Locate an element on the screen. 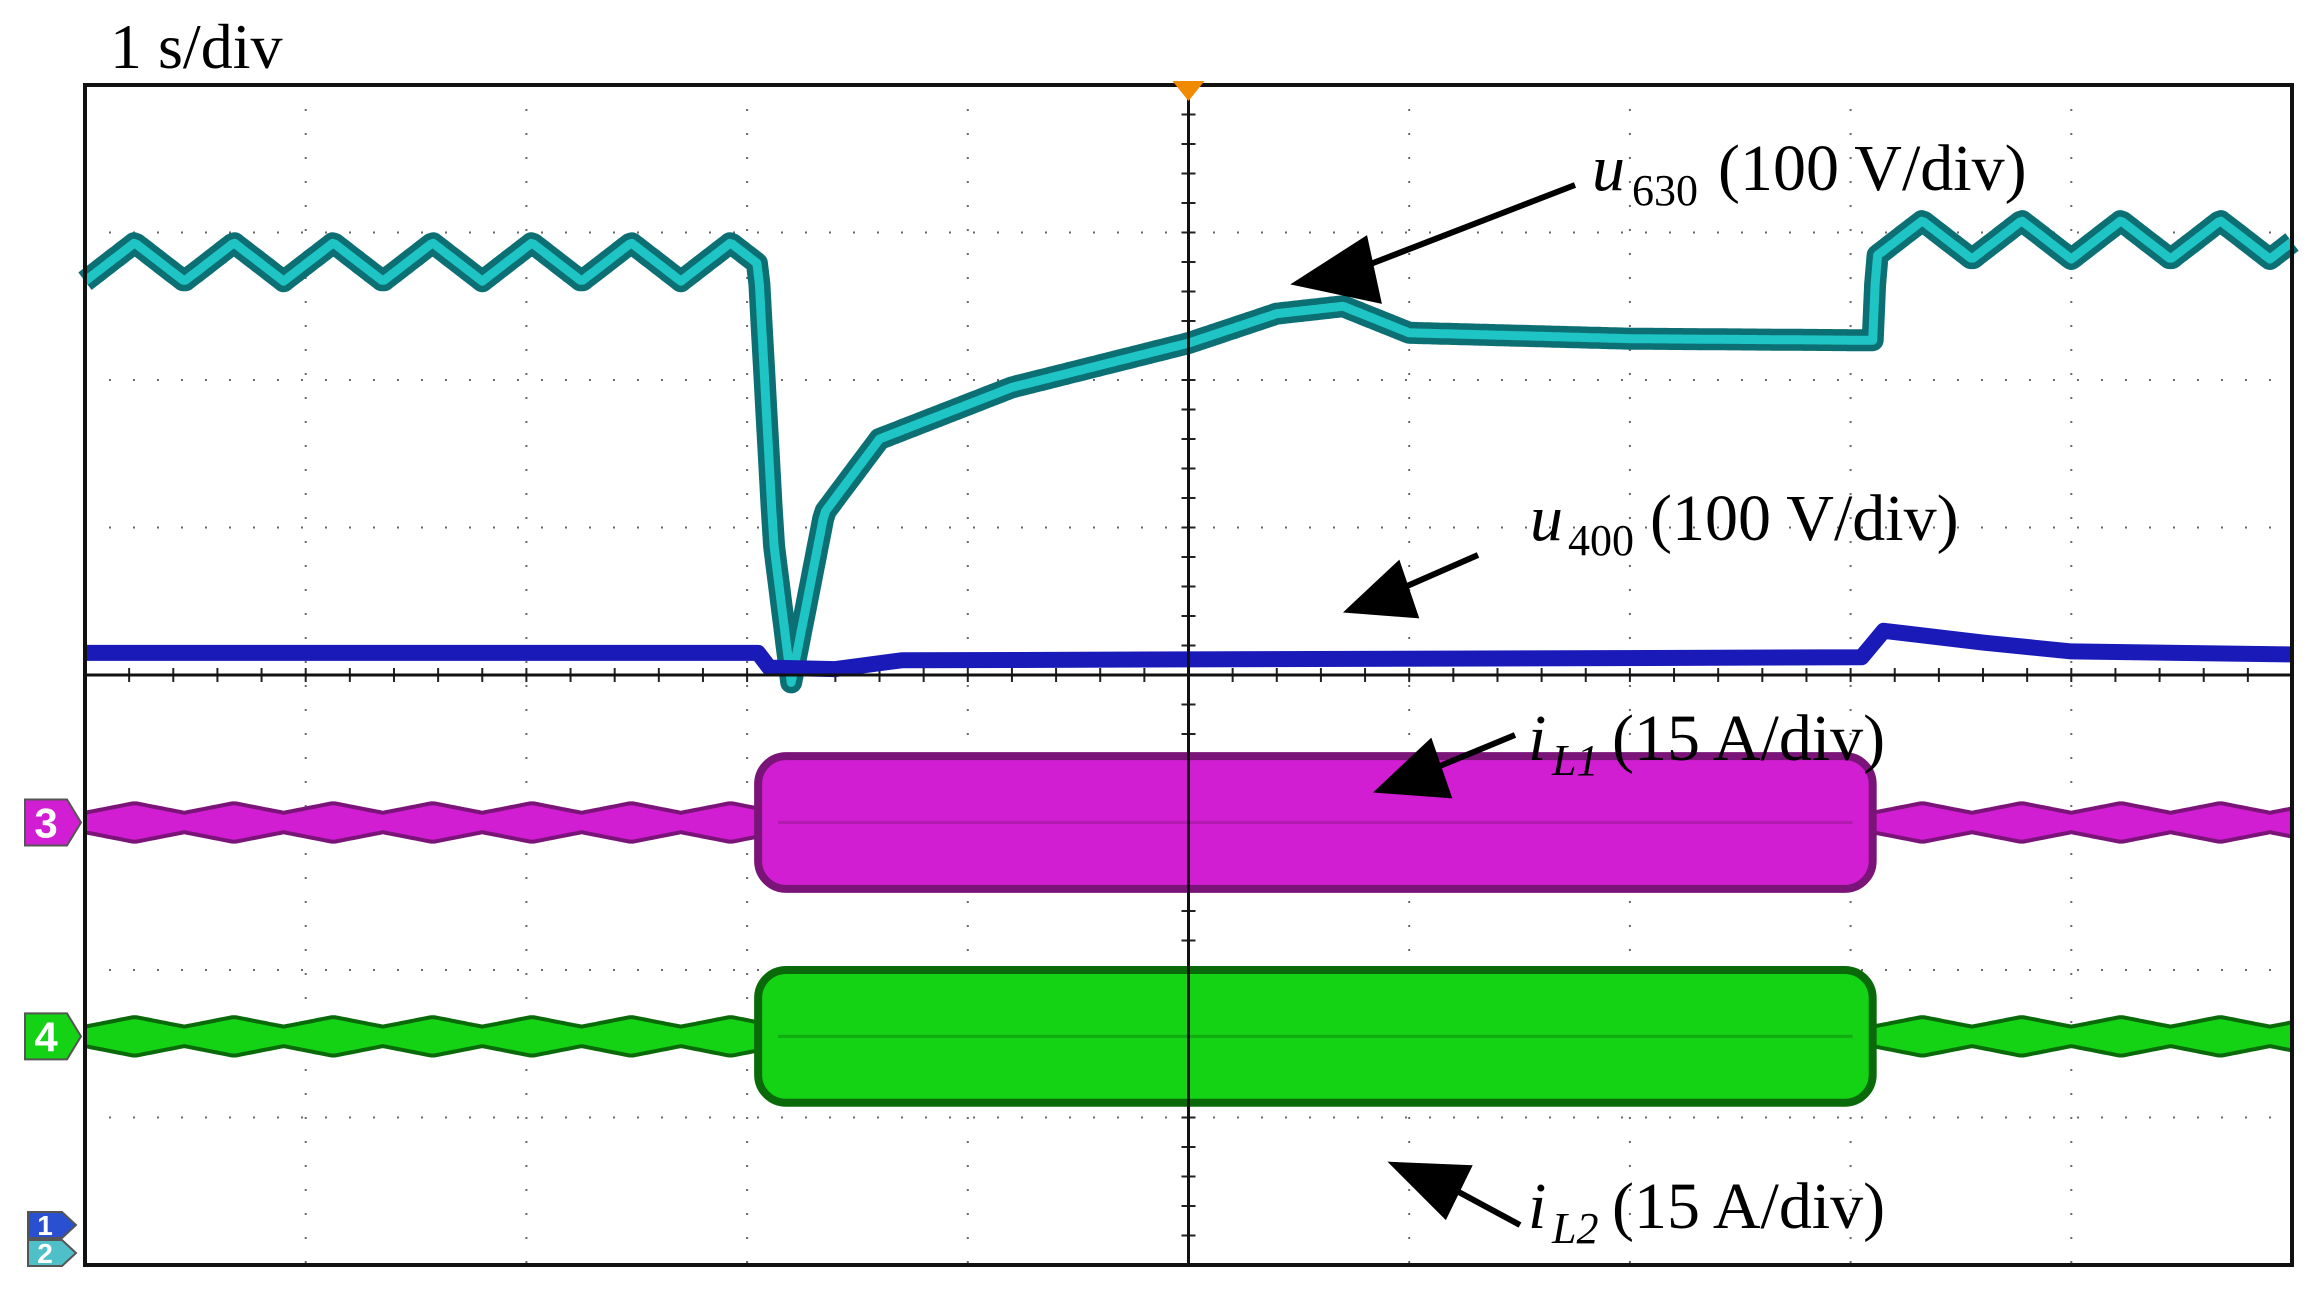  ch2-marker is located at coordinates (52, 1253).